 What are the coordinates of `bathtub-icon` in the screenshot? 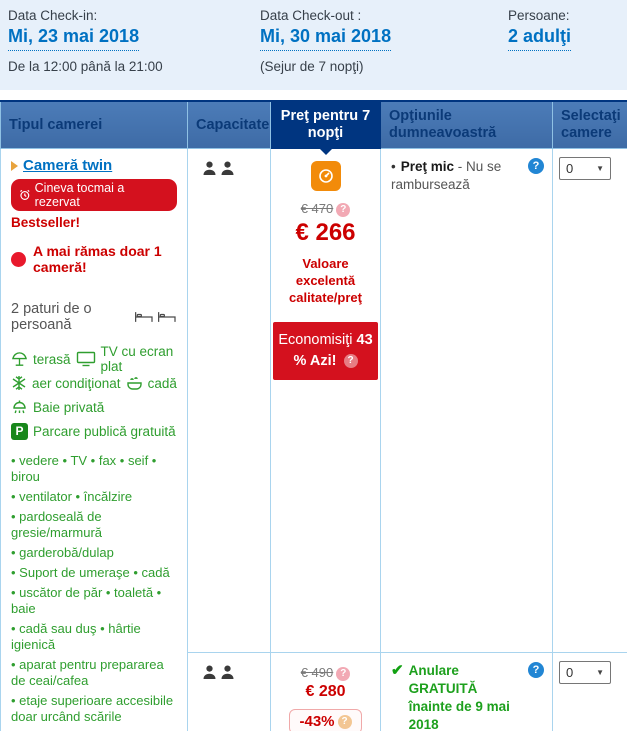 It's located at (134, 383).